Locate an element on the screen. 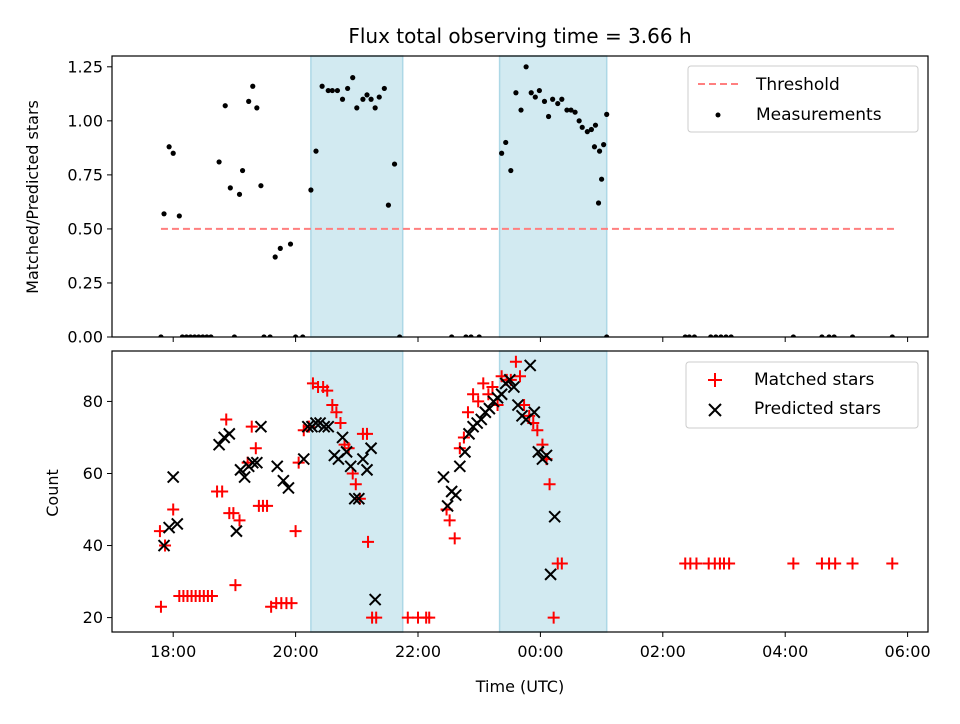  bottom-xtick-label-3: 00:00 is located at coordinates (540, 651).